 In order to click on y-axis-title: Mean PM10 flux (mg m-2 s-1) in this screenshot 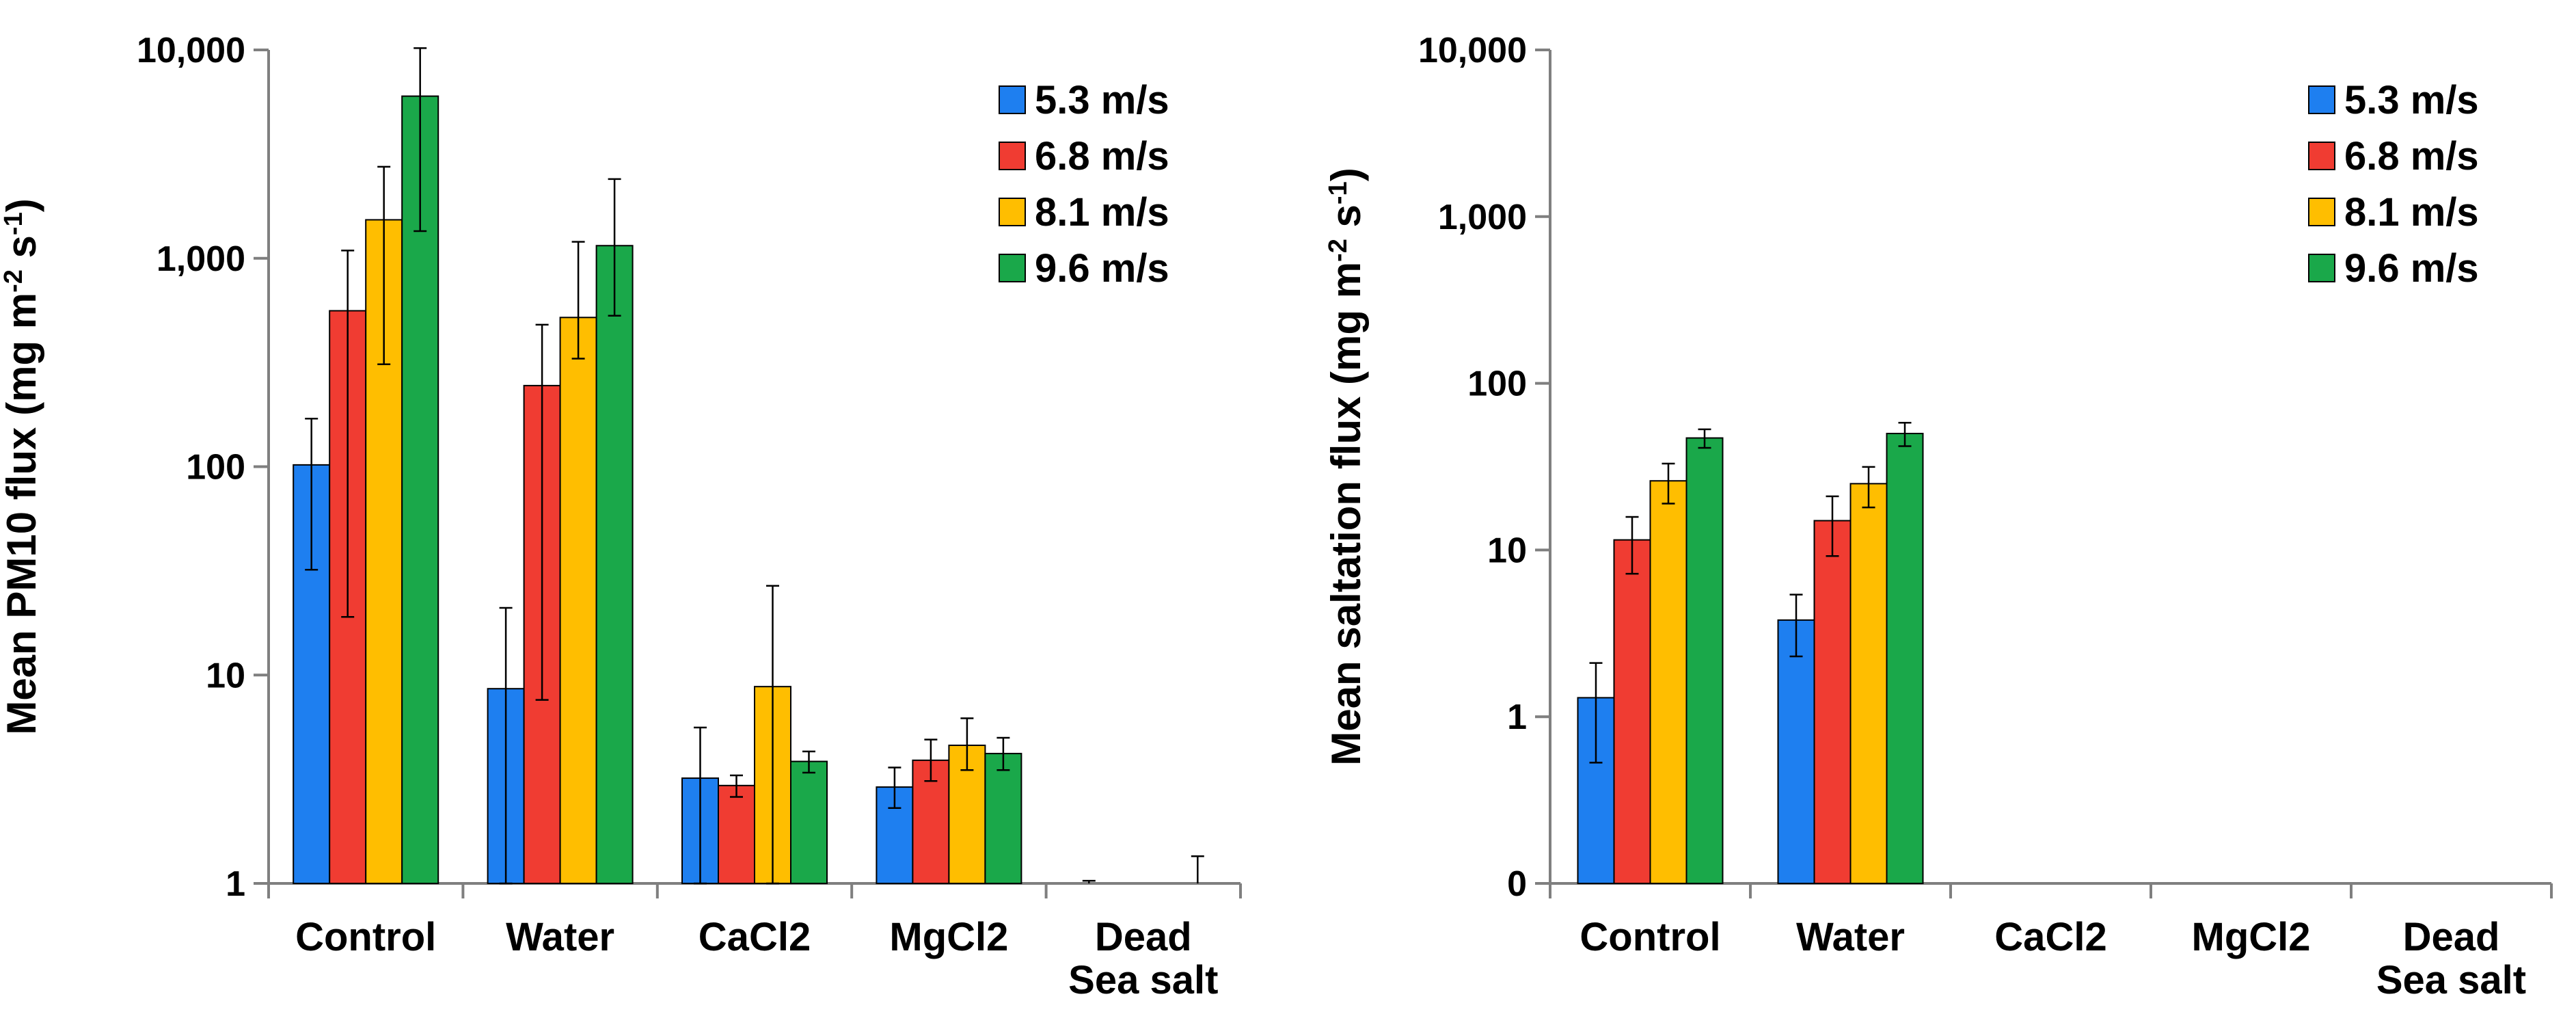, I will do `click(22, 466)`.